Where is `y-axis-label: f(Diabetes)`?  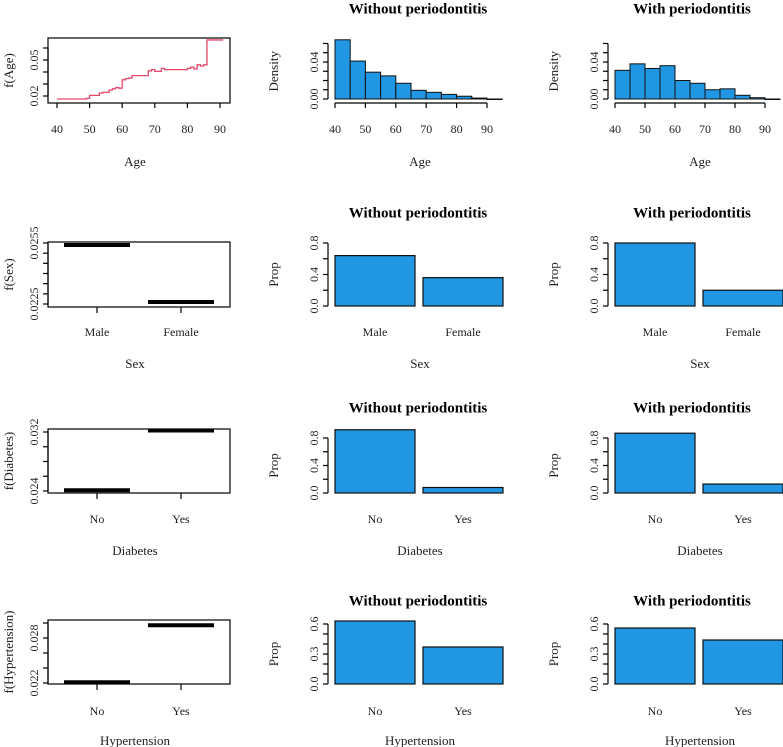 y-axis-label: f(Diabetes) is located at coordinates (8, 461).